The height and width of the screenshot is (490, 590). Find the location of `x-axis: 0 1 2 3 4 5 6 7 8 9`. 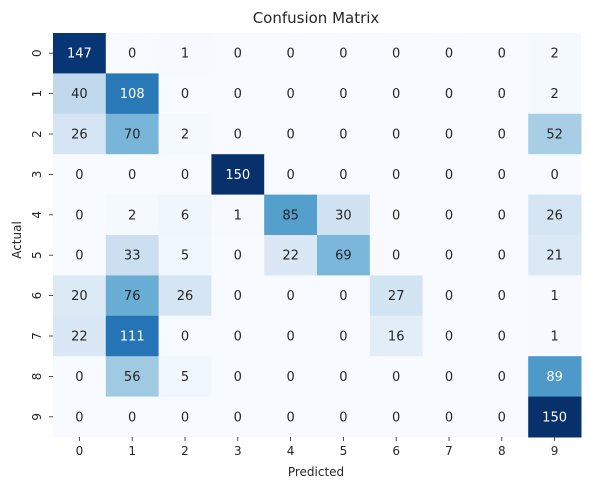

x-axis: 0 1 2 3 4 5 6 7 8 9 is located at coordinates (317, 447).